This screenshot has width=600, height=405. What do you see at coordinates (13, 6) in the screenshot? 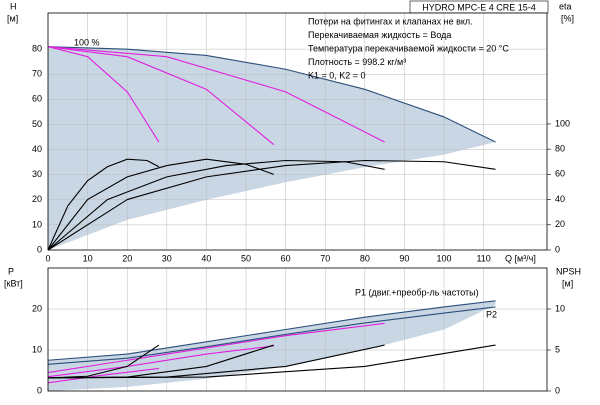
I see `y-label: H` at bounding box center [13, 6].